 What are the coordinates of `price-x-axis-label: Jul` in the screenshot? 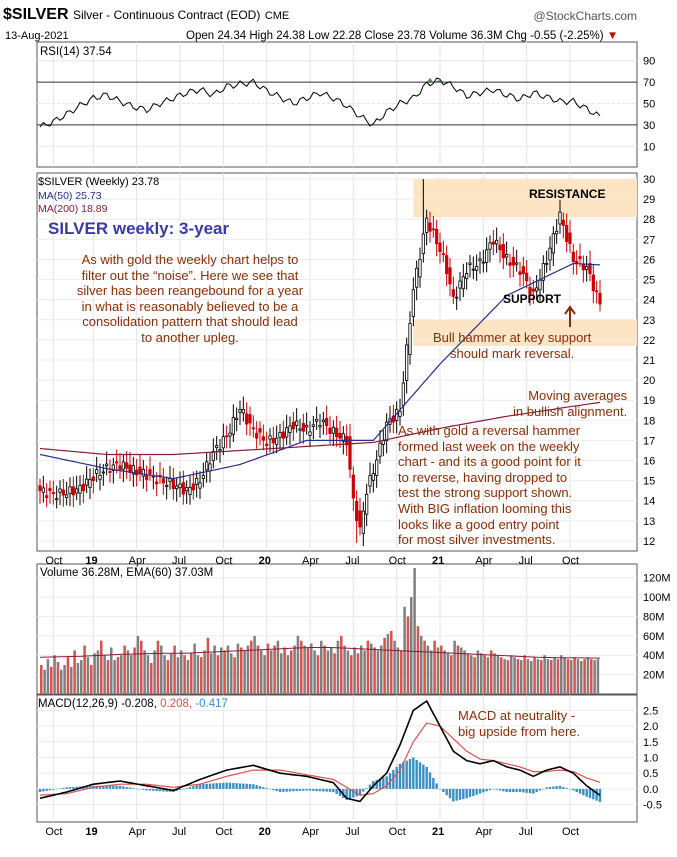 It's located at (352, 561).